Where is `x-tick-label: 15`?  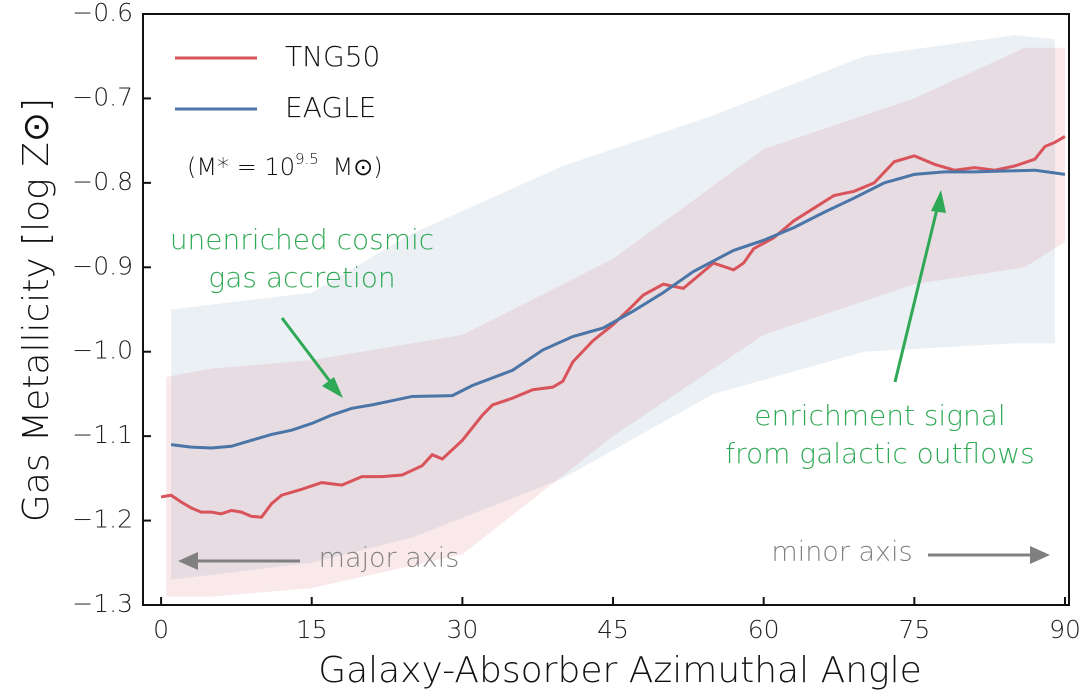 x-tick-label: 15 is located at coordinates (312, 629).